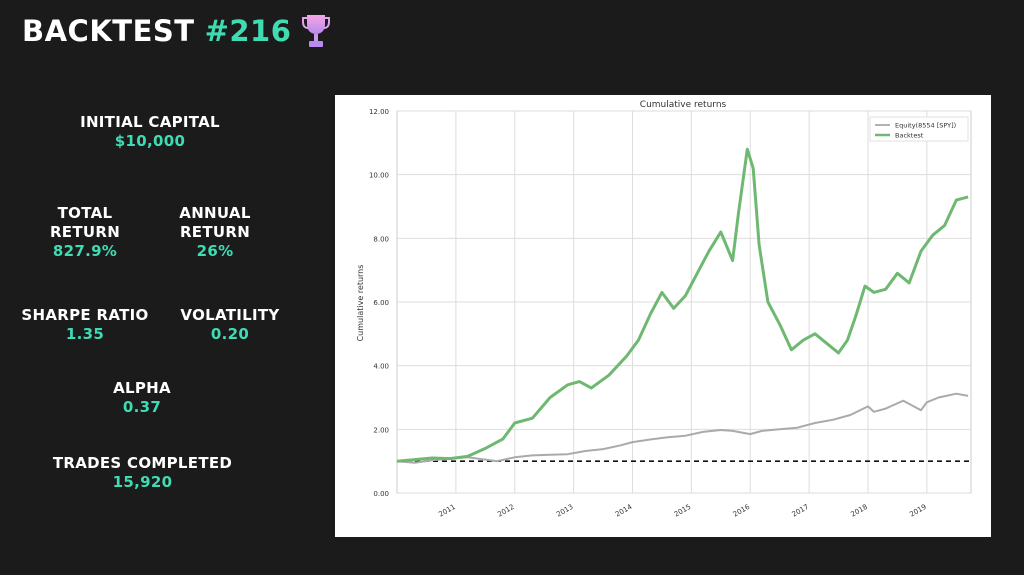 Image resolution: width=1024 pixels, height=575 pixels. What do you see at coordinates (917, 511) in the screenshot?
I see `x-tick-label: 2019` at bounding box center [917, 511].